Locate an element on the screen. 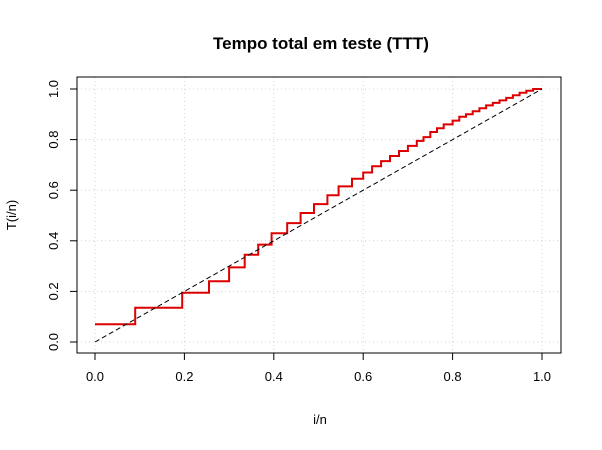 This screenshot has width=602, height=450. y-tick-label-4: 0.8 is located at coordinates (53, 140).